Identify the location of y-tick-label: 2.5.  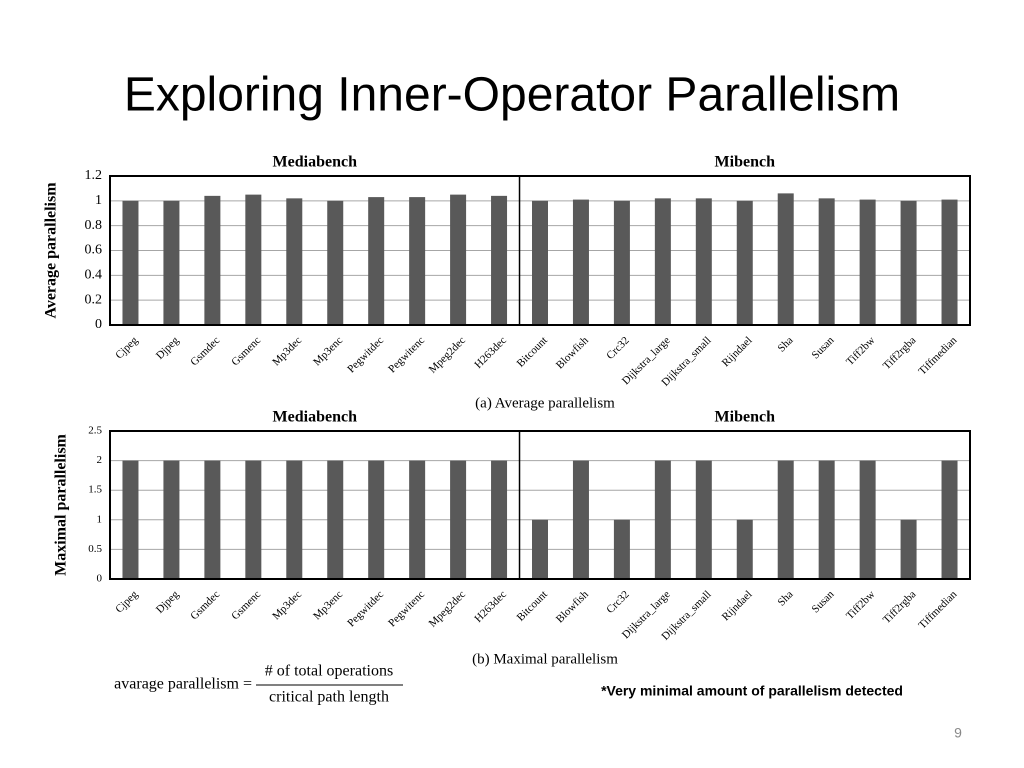
(95, 431).